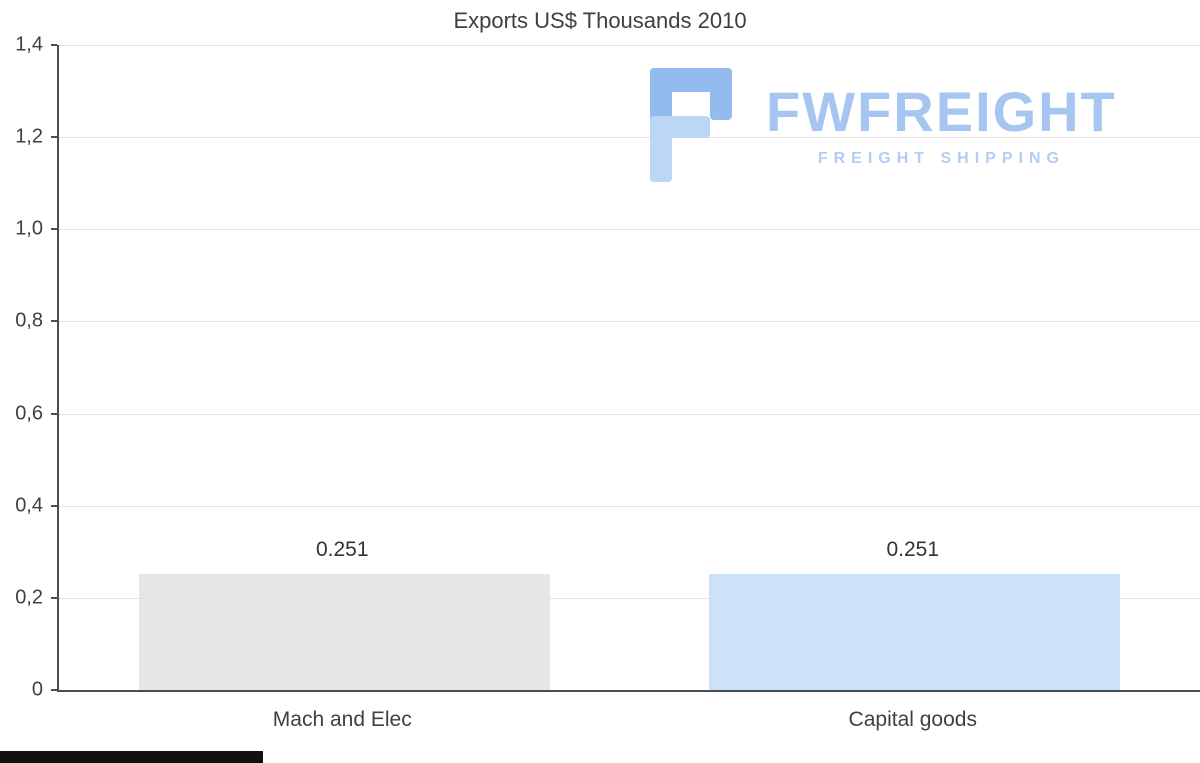  What do you see at coordinates (691, 125) in the screenshot?
I see `fwfreight-logo-icon` at bounding box center [691, 125].